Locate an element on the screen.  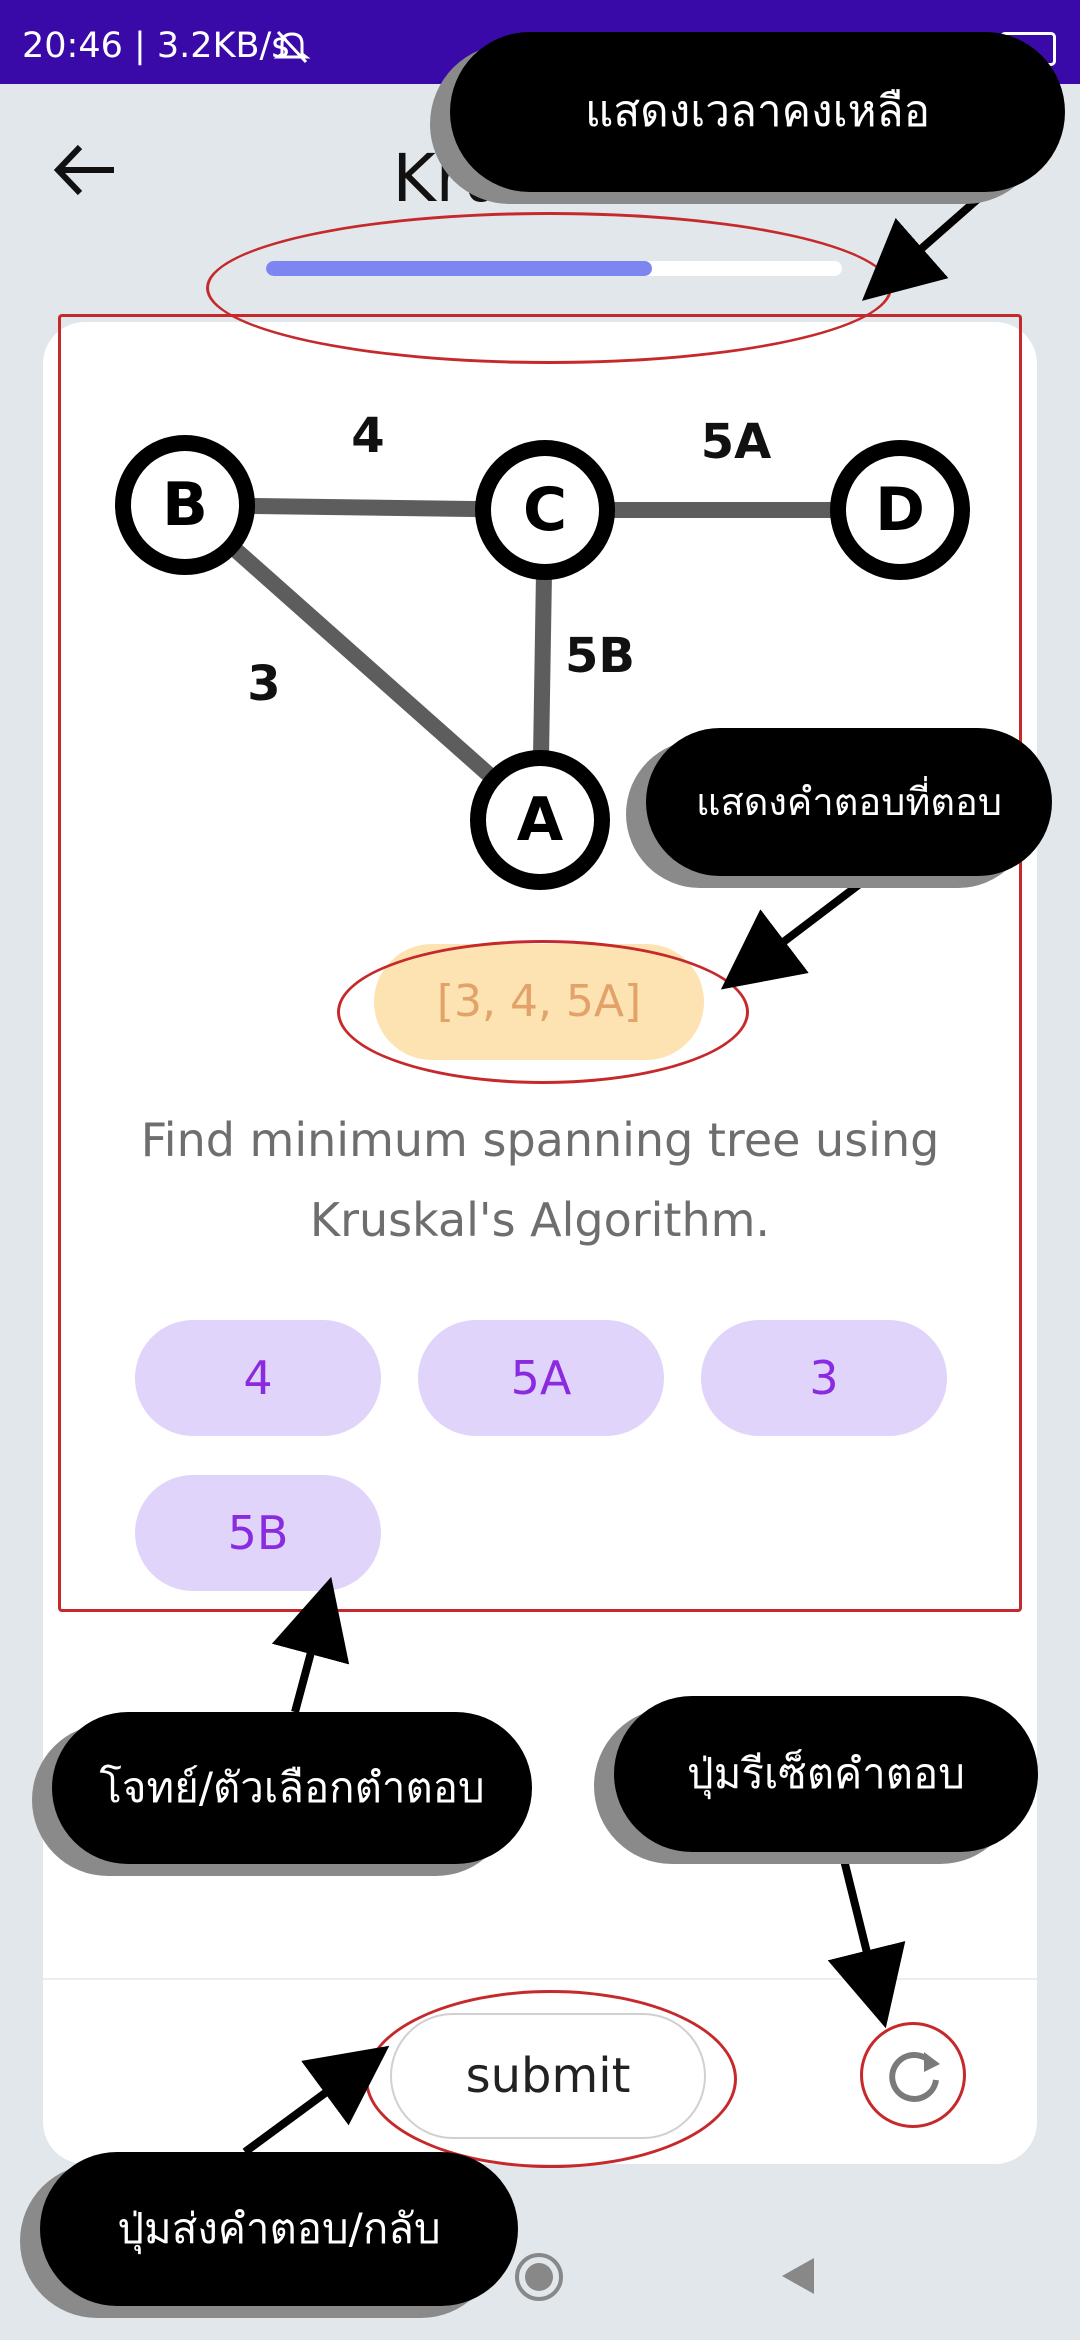
arrow-to-reset is located at coordinates (866, 1940).